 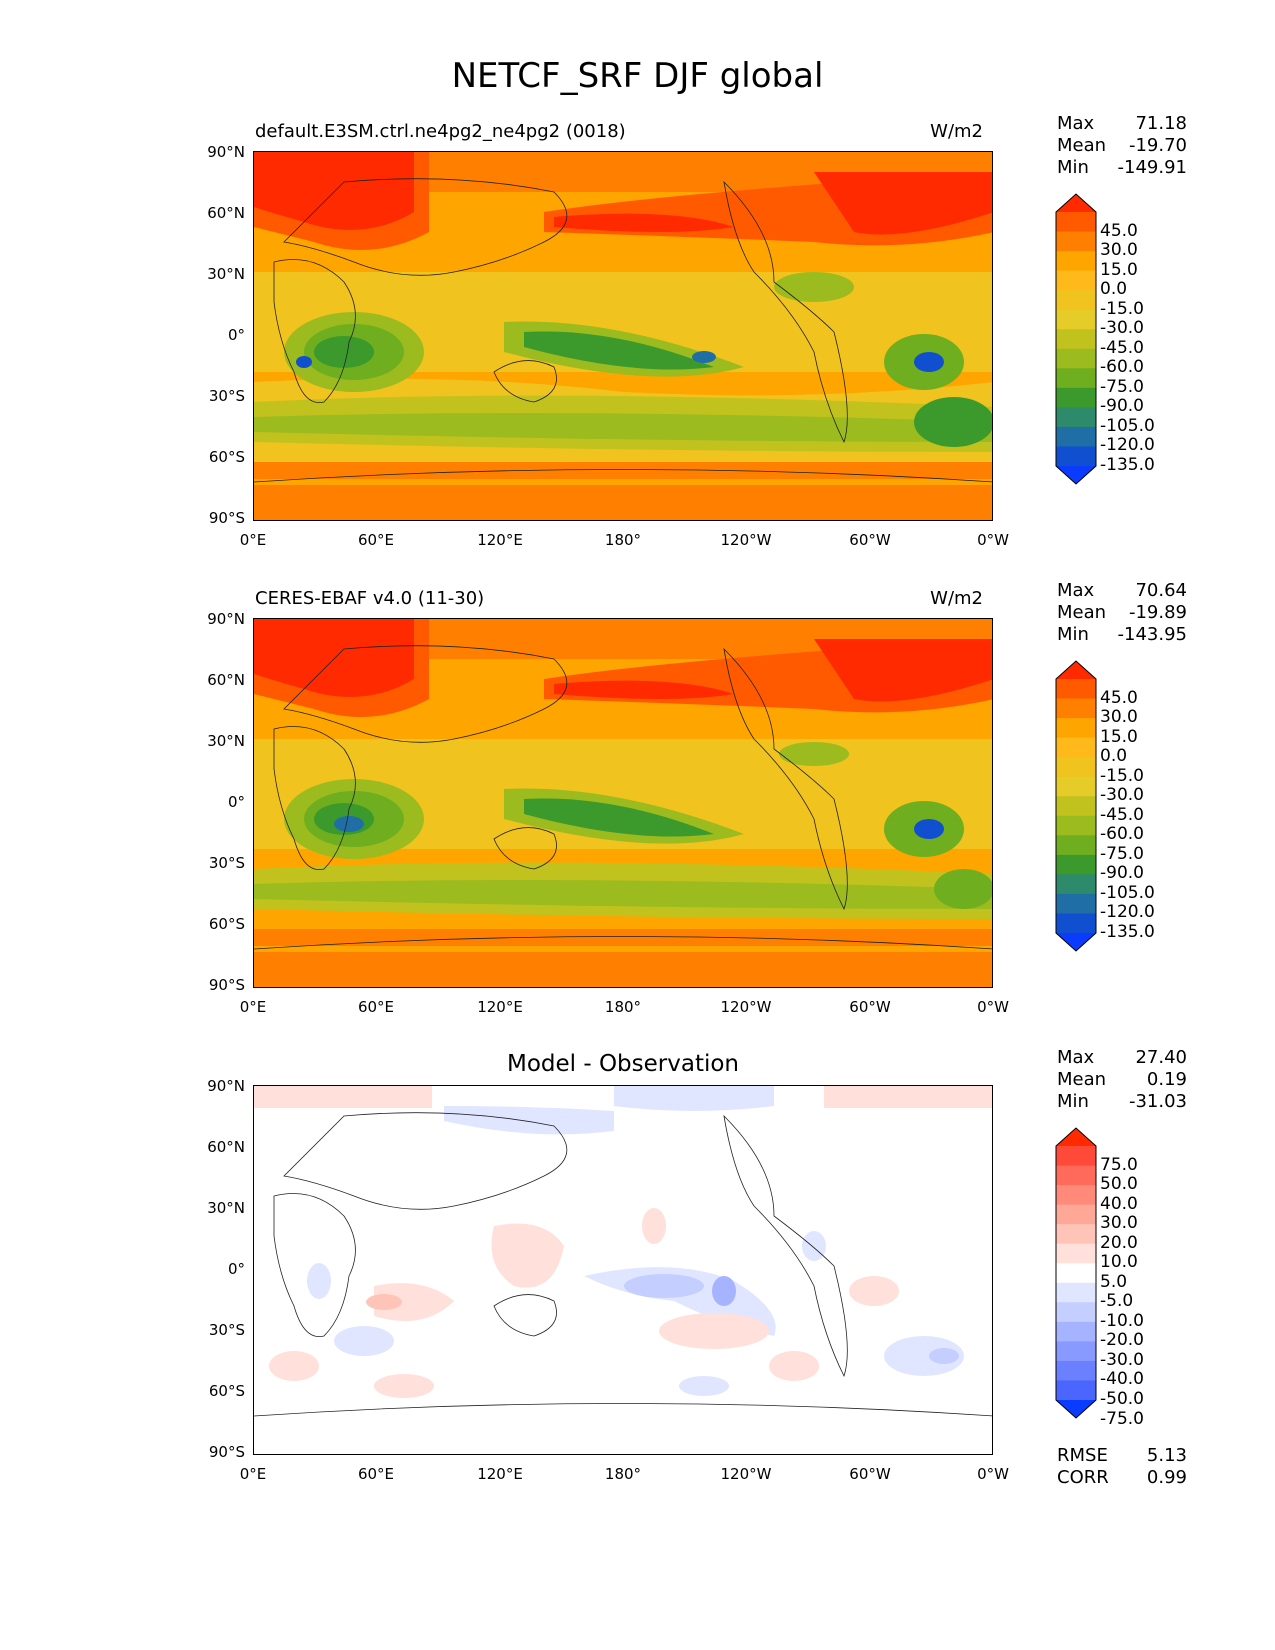 I want to click on y-tick-label: 90°S, so click(x=226, y=518).